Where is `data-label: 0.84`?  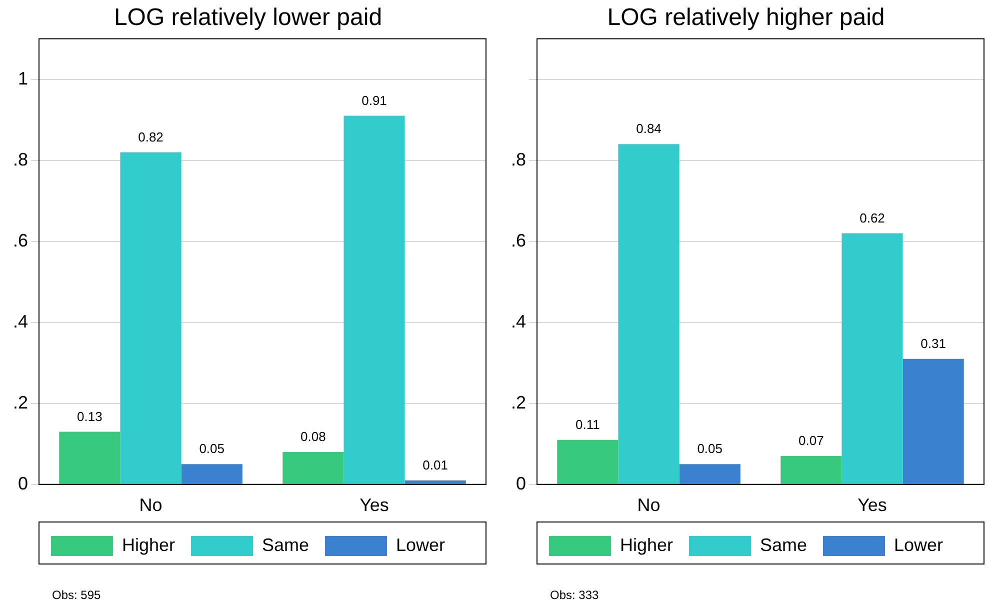 data-label: 0.84 is located at coordinates (649, 128).